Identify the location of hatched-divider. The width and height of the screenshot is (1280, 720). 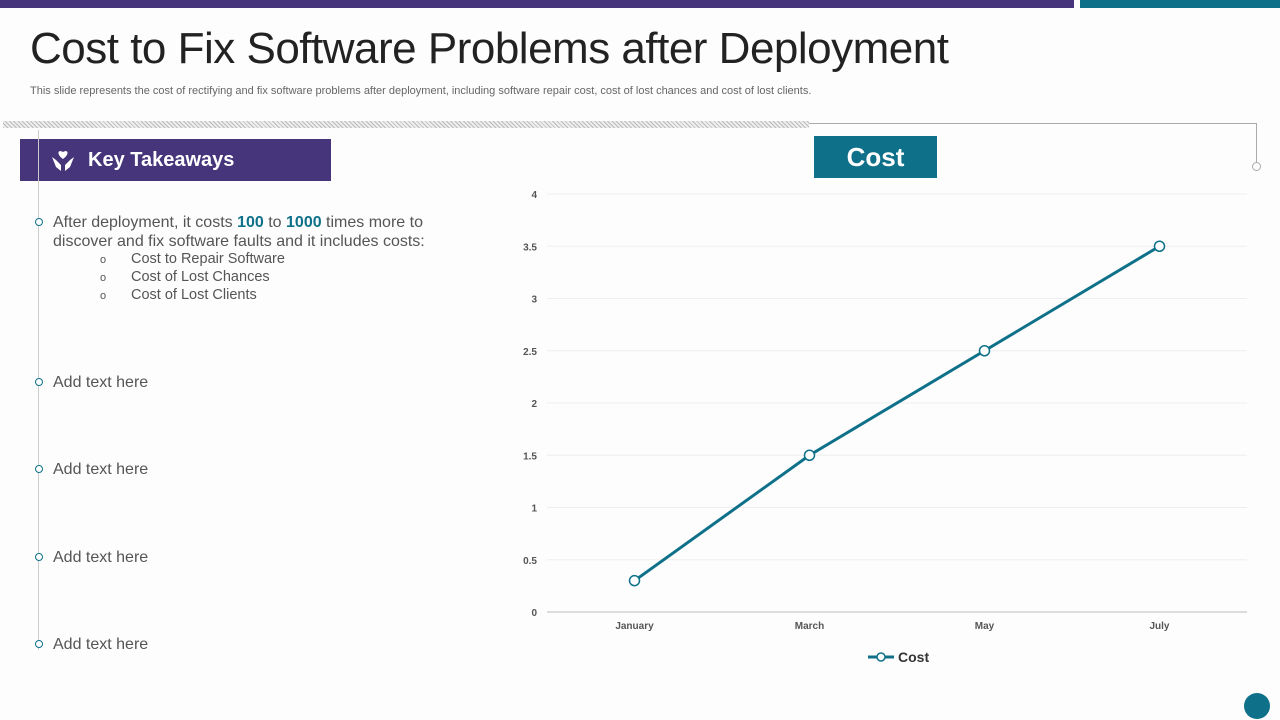
(406, 124).